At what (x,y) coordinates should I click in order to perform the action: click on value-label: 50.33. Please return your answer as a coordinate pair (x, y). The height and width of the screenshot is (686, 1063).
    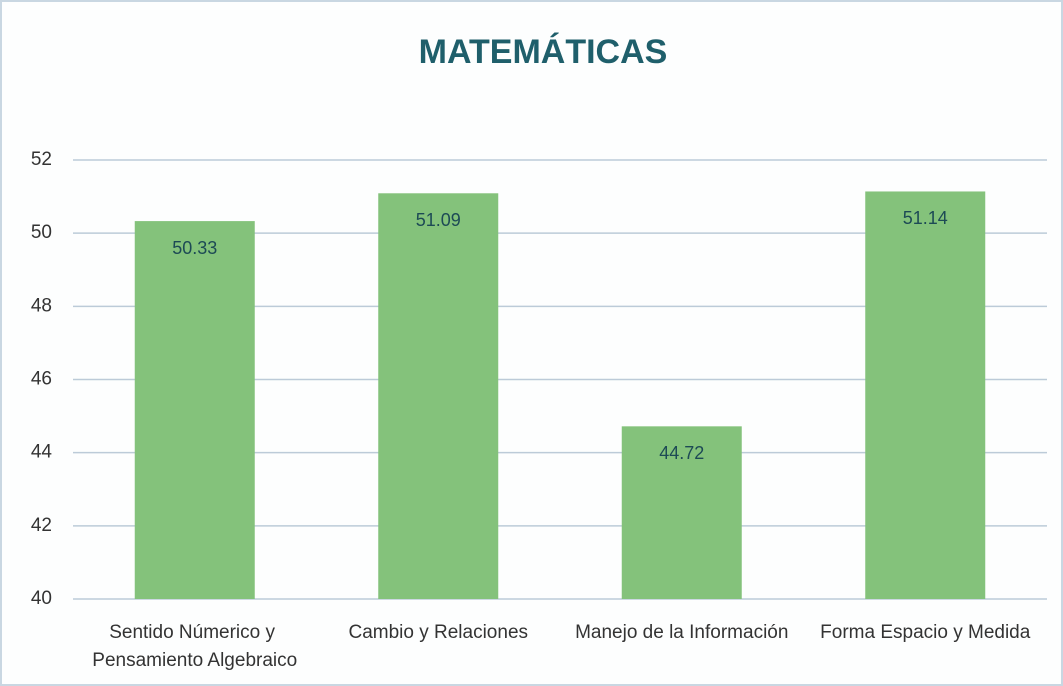
    Looking at the image, I should click on (194, 248).